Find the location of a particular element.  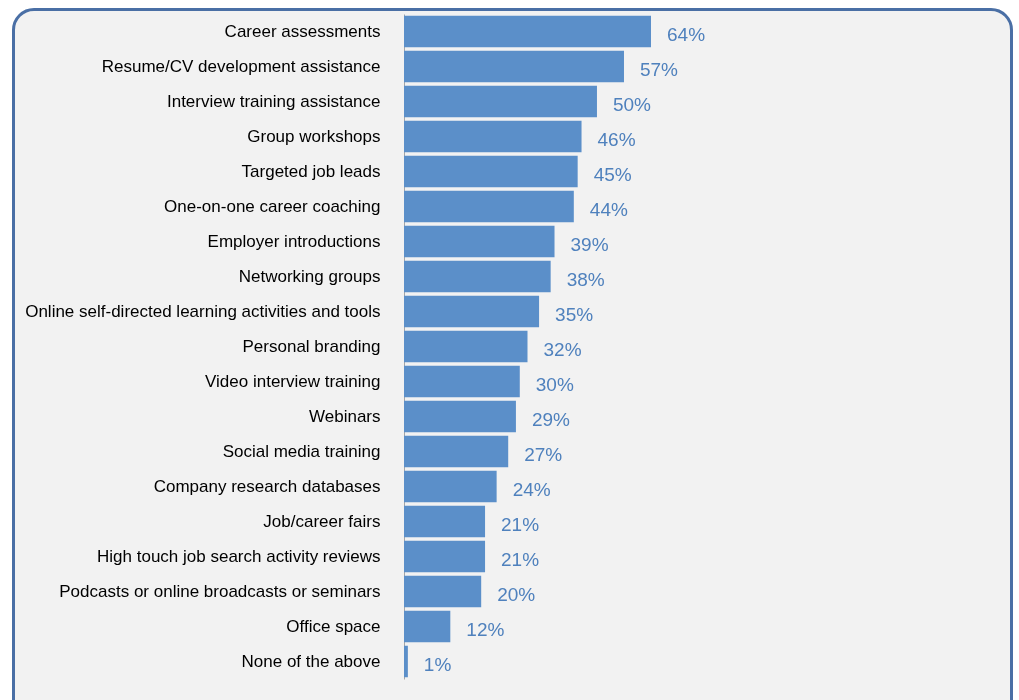

y-tick-label: Podcasts or online broadcasts or seminars is located at coordinates (220, 591).